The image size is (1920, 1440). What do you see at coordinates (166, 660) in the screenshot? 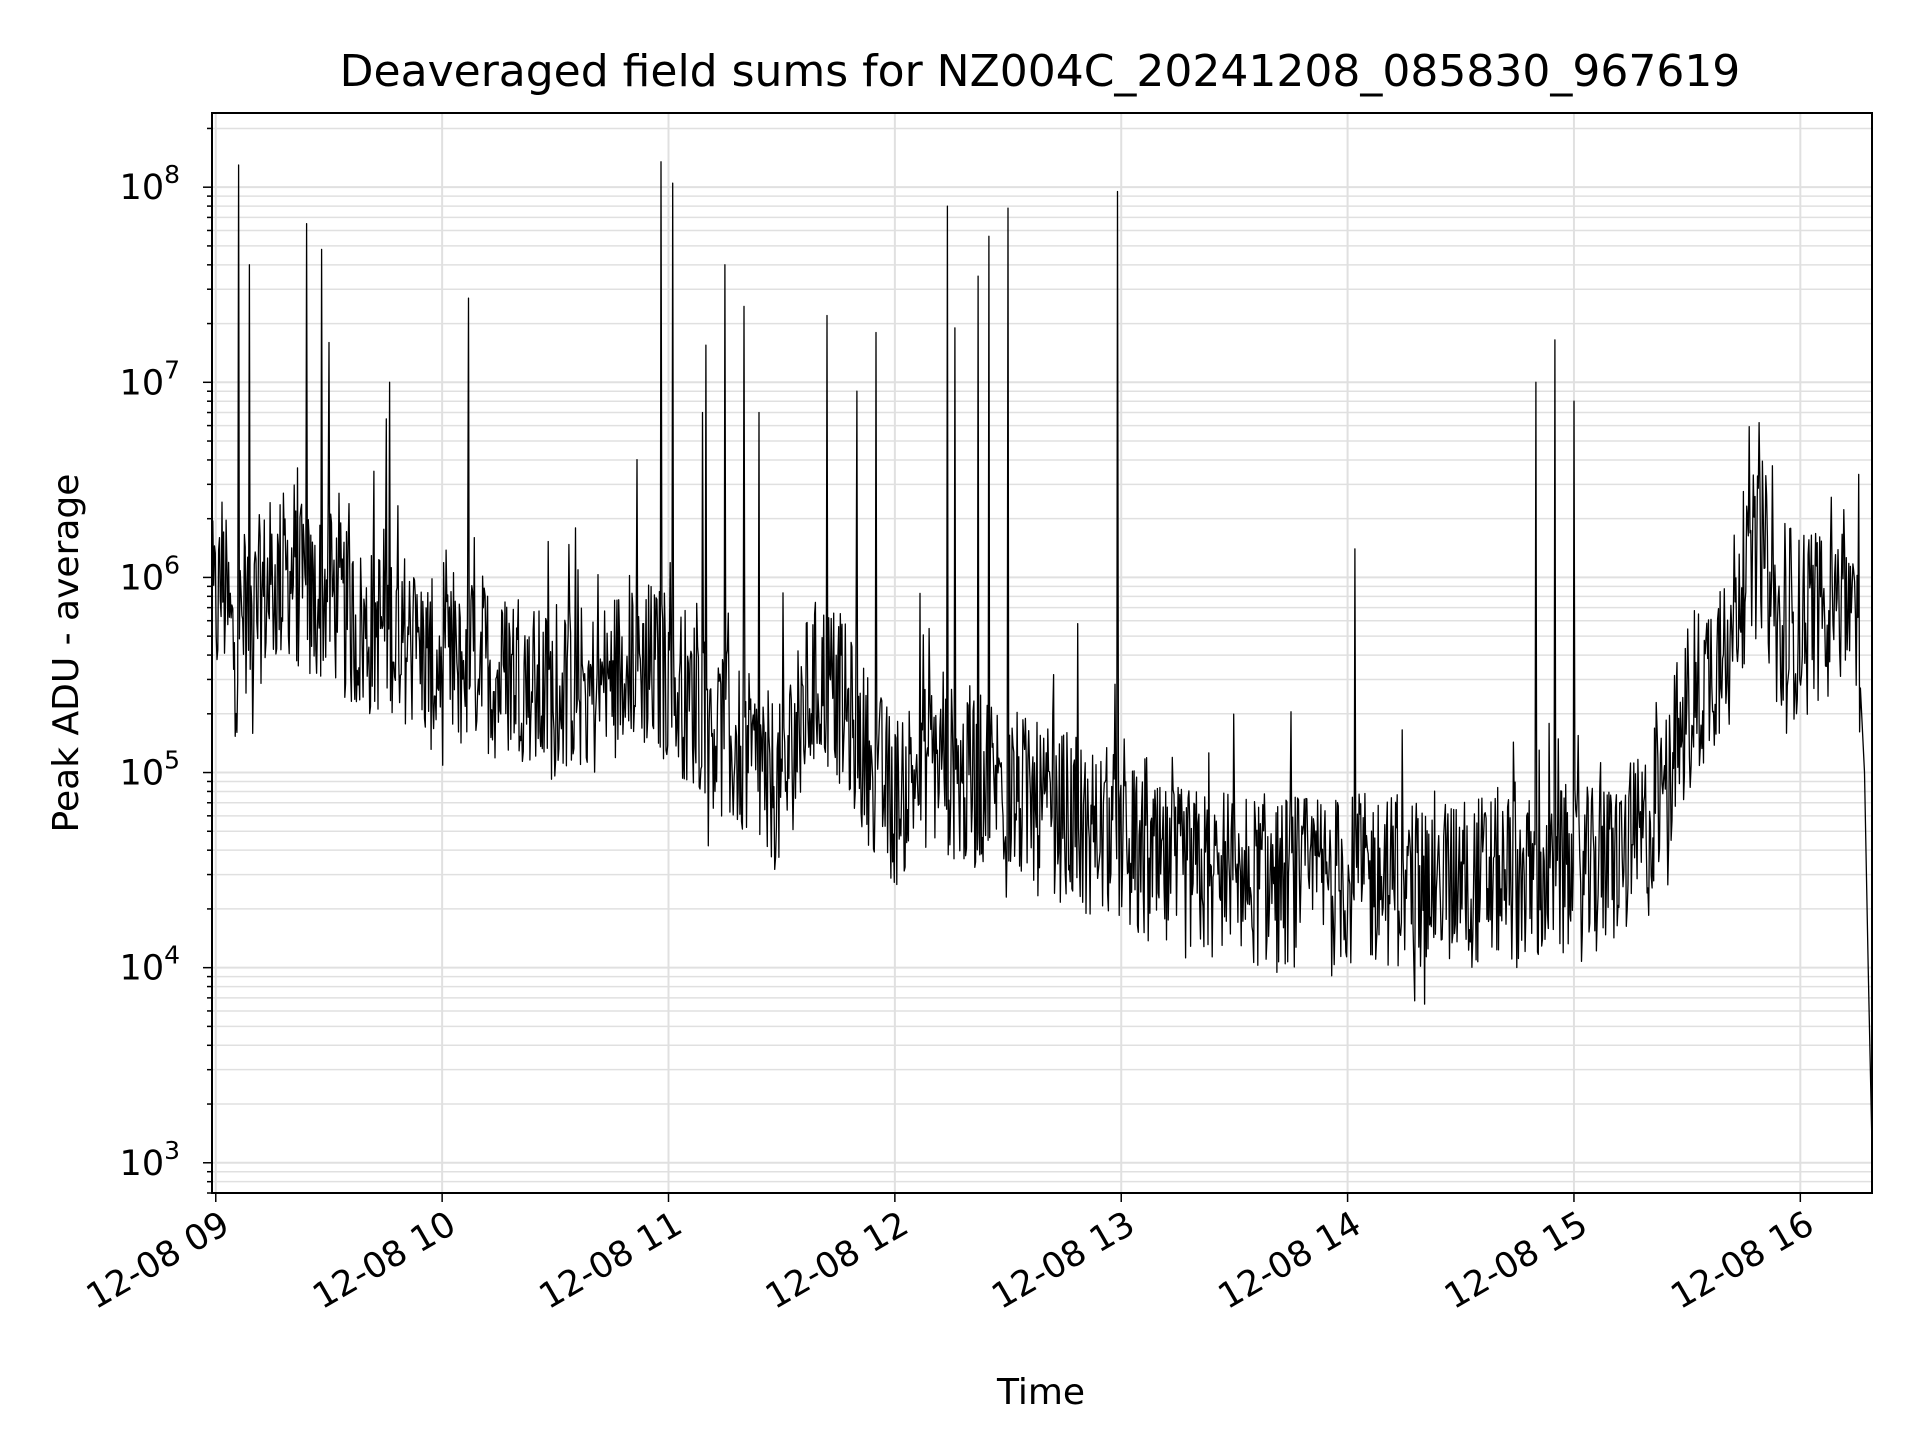
I see `y-axis-ticks: 10³ 10⁴ 10⁵ 10⁶ 10⁷ 10⁸` at bounding box center [166, 660].